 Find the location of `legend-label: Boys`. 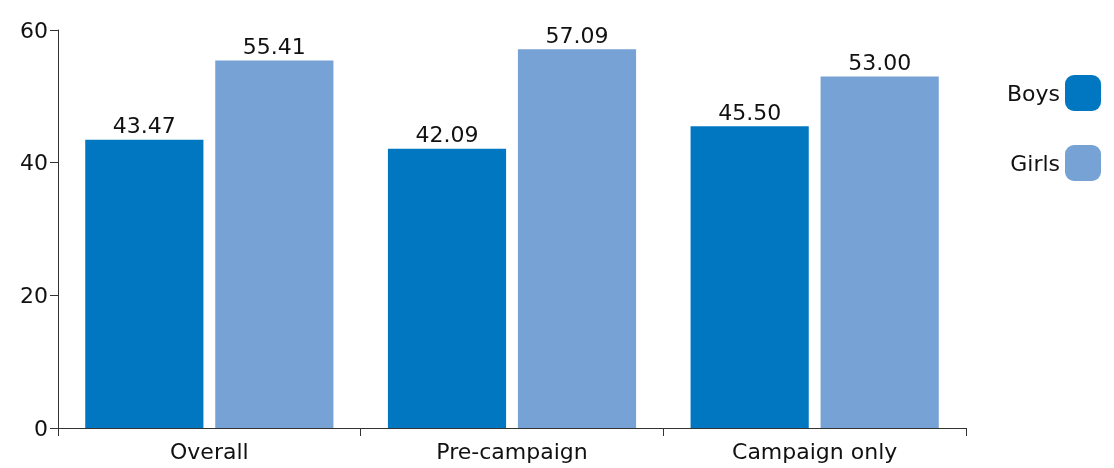

legend-label: Boys is located at coordinates (1033, 93).